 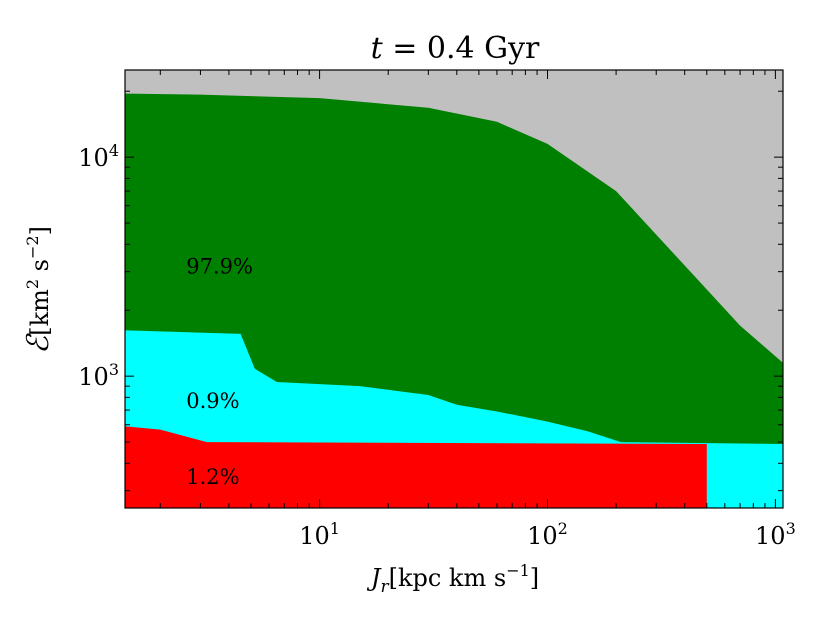 What do you see at coordinates (98, 156) in the screenshot?
I see `y-tick-label-10000: 104` at bounding box center [98, 156].